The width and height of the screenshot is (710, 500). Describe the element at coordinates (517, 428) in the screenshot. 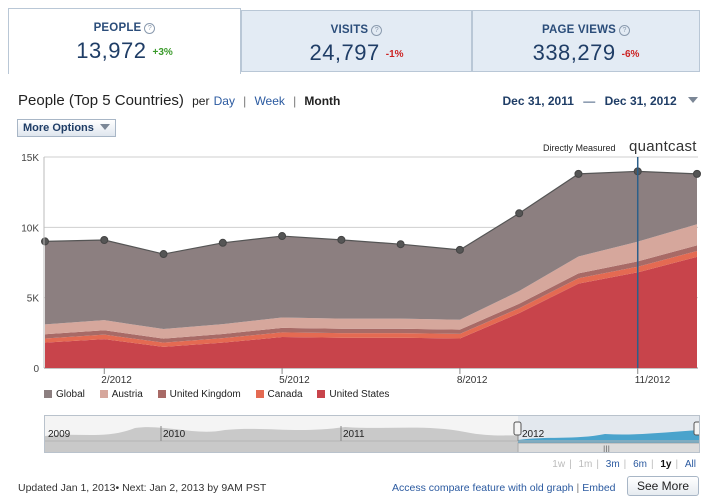

I see `navigator-left-handle` at that location.